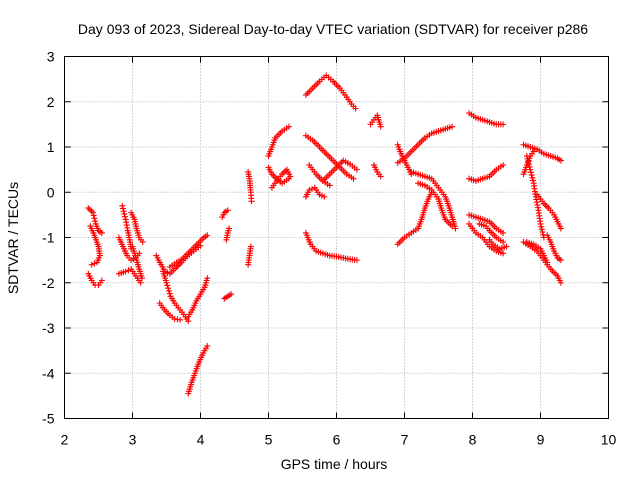 The image size is (640, 480). What do you see at coordinates (48, 419) in the screenshot?
I see `y-tick-label: -5` at bounding box center [48, 419].